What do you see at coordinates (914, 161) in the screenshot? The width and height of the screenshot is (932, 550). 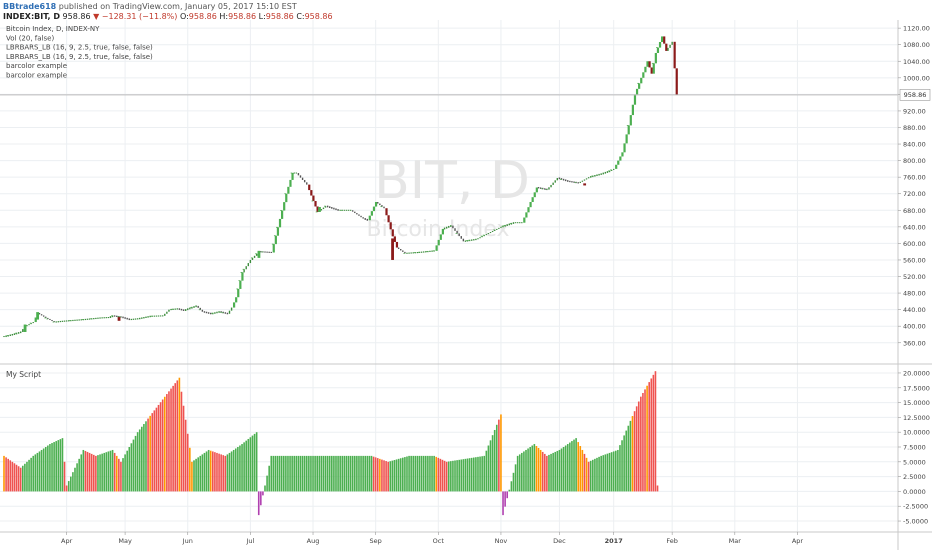 I see `price-tick-label: 800.00` at bounding box center [914, 161].